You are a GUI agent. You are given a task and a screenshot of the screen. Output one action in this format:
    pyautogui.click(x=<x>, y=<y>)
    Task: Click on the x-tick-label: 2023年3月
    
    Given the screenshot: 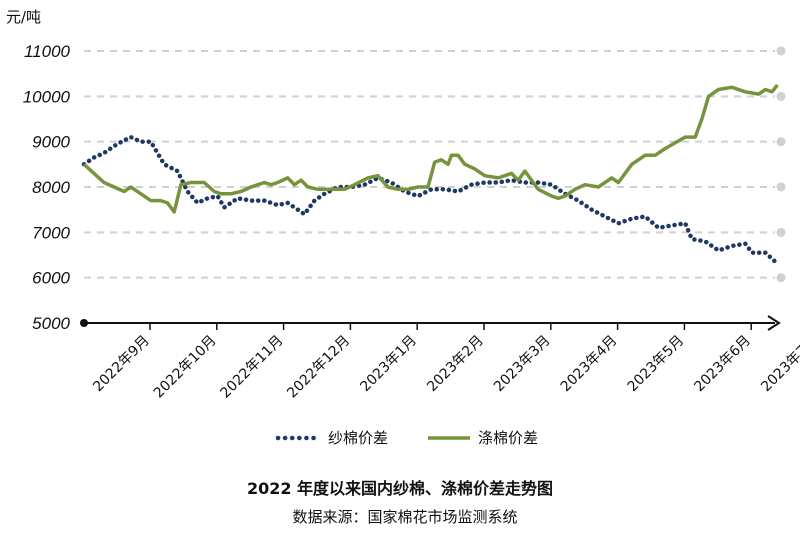 What is the action you would take?
    pyautogui.click(x=522, y=364)
    